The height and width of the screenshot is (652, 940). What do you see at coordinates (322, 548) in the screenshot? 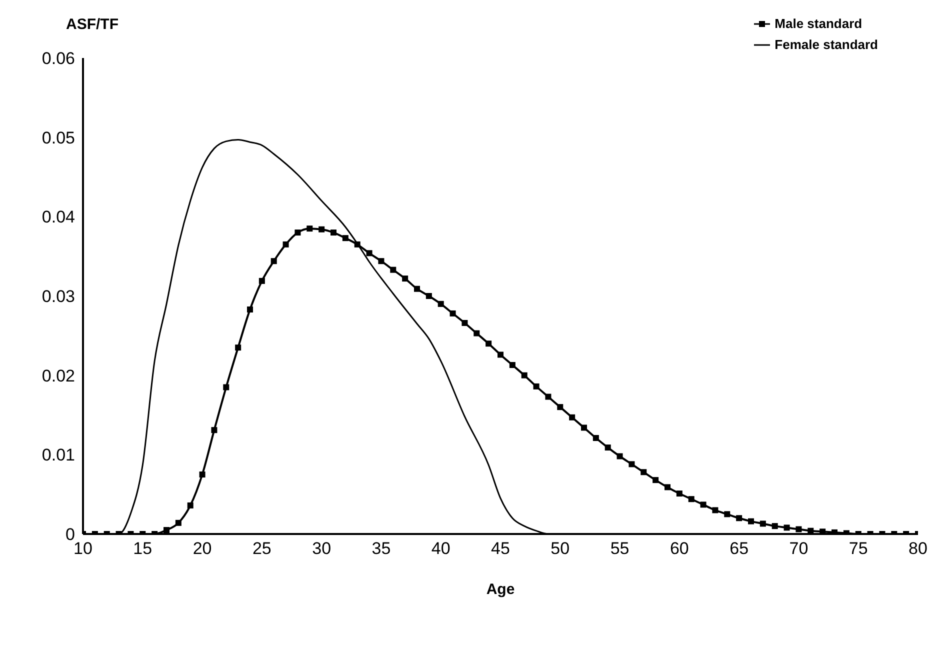
I see `x-tick-label: 30` at bounding box center [322, 548].